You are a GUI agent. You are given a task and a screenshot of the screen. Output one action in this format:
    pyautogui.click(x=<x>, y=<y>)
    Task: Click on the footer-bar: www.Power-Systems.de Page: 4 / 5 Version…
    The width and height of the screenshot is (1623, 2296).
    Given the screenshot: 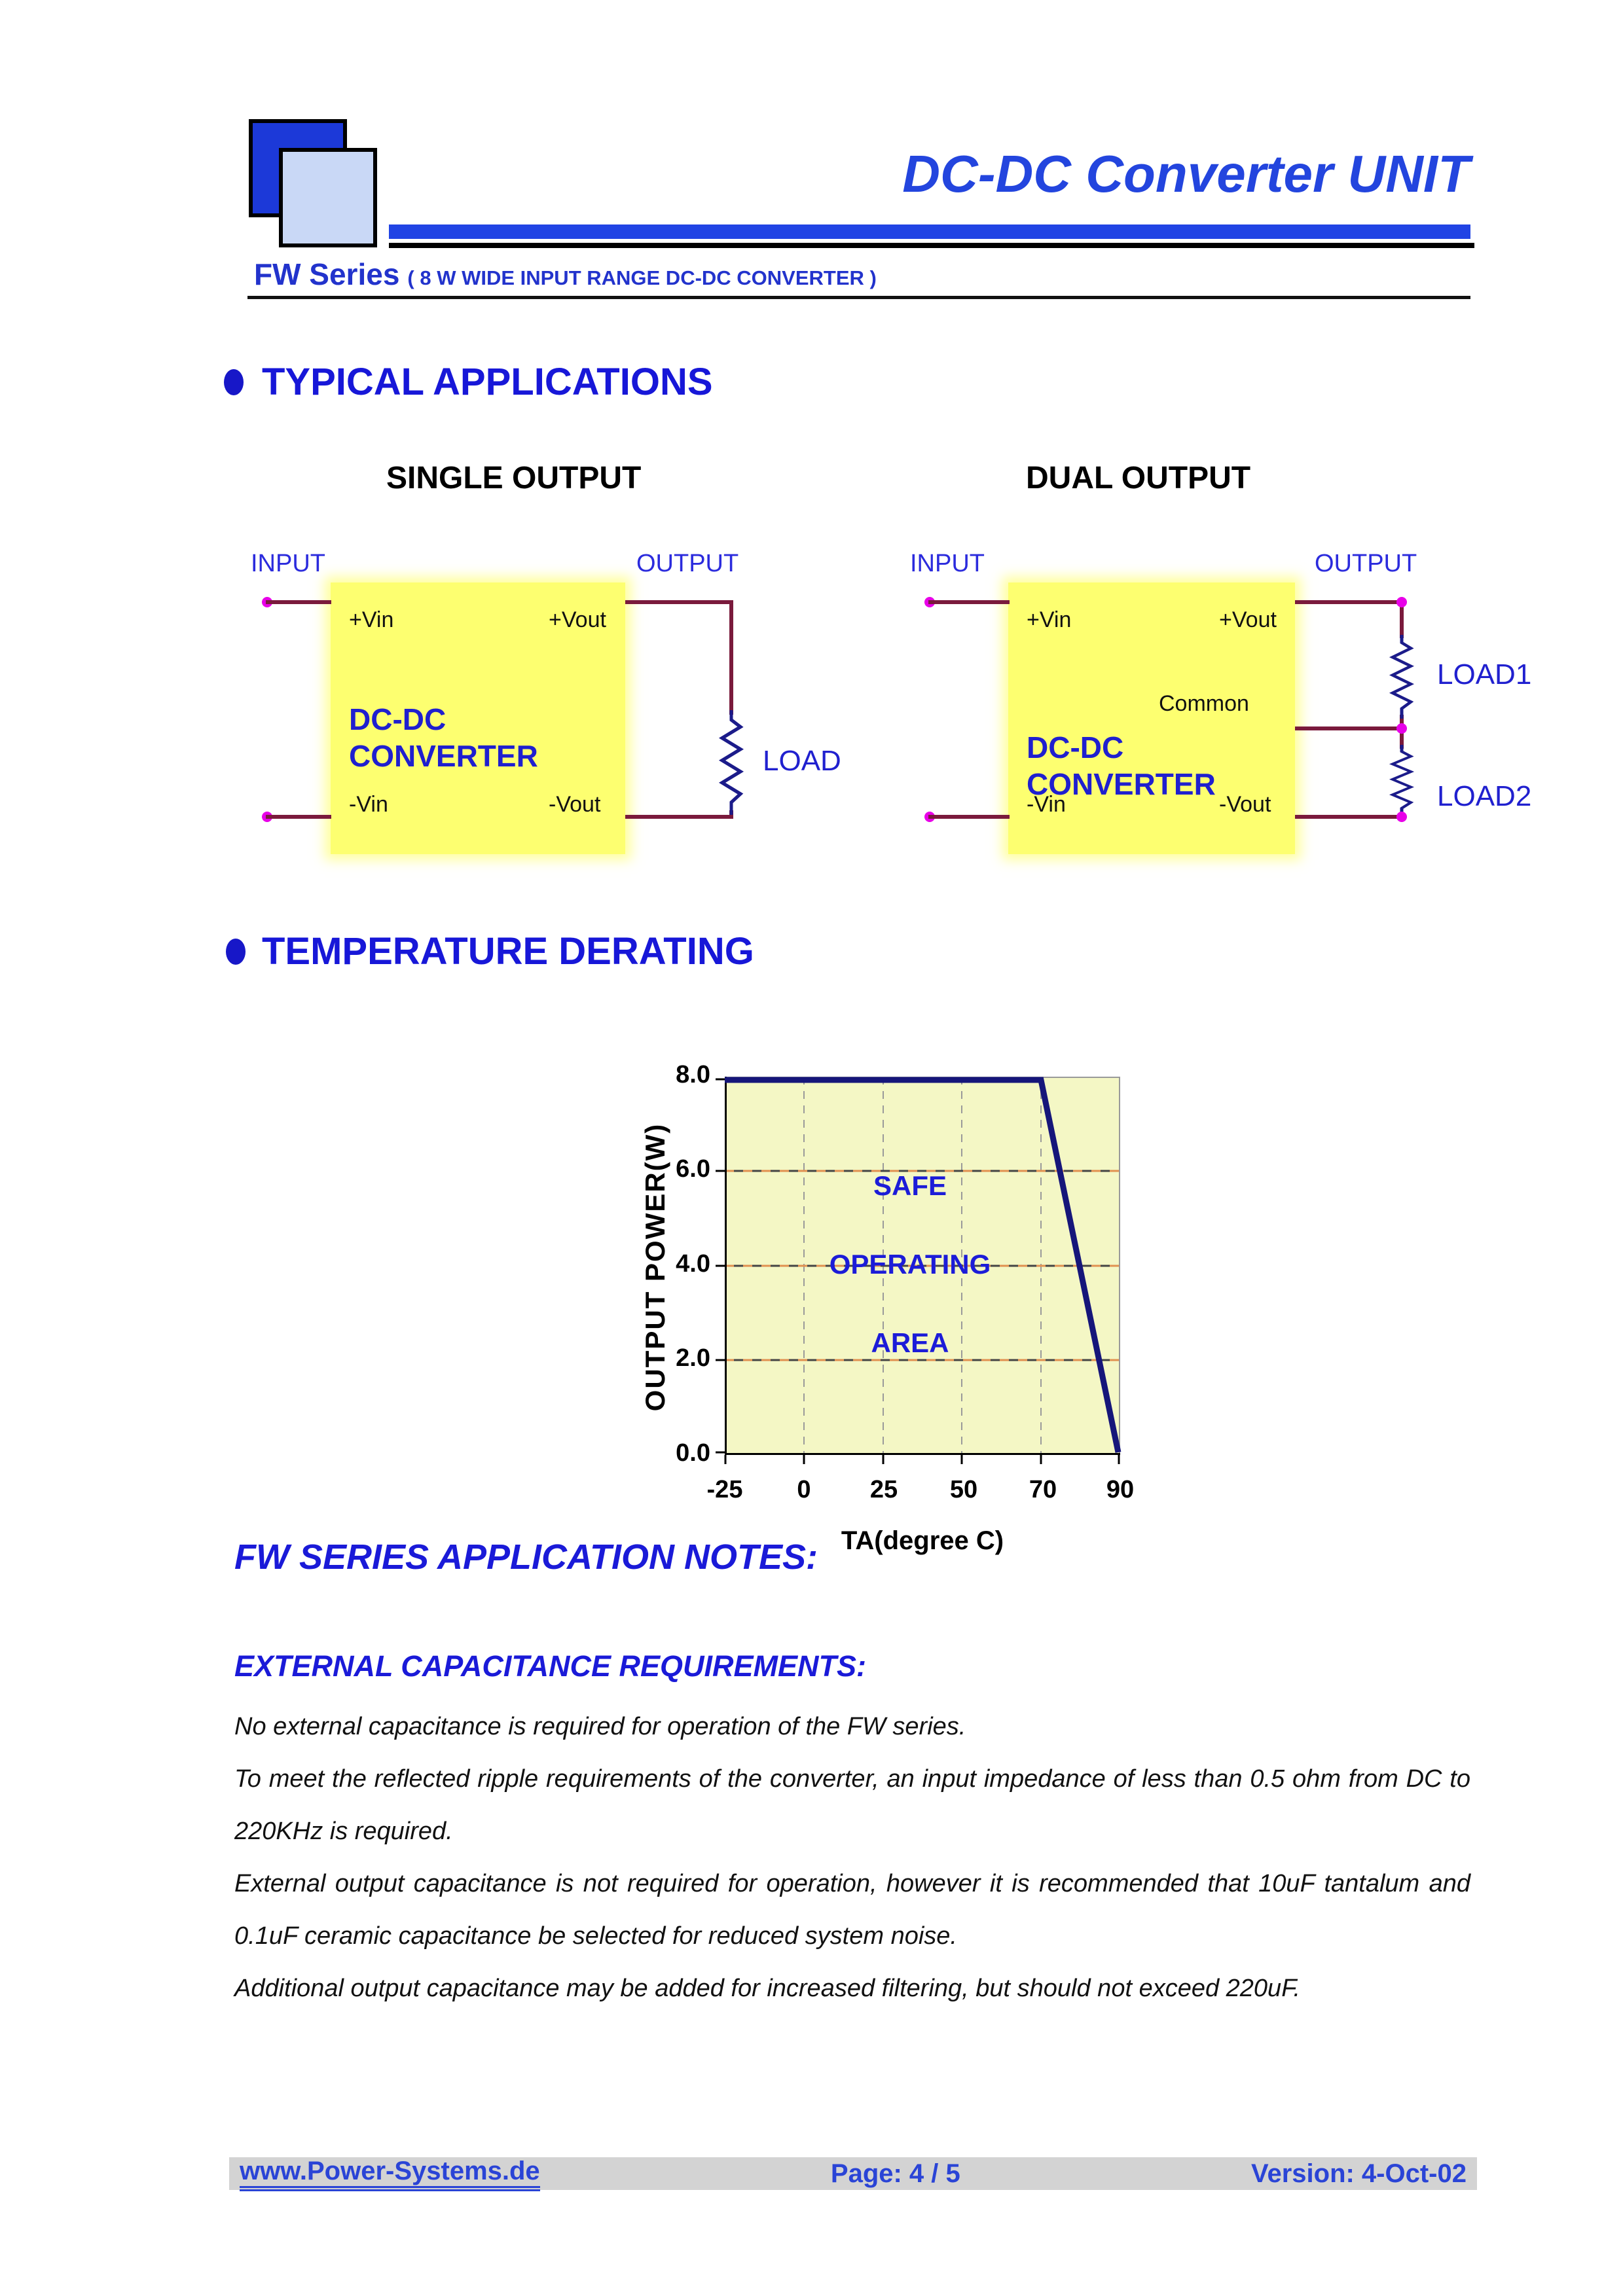 What is the action you would take?
    pyautogui.click(x=853, y=2174)
    